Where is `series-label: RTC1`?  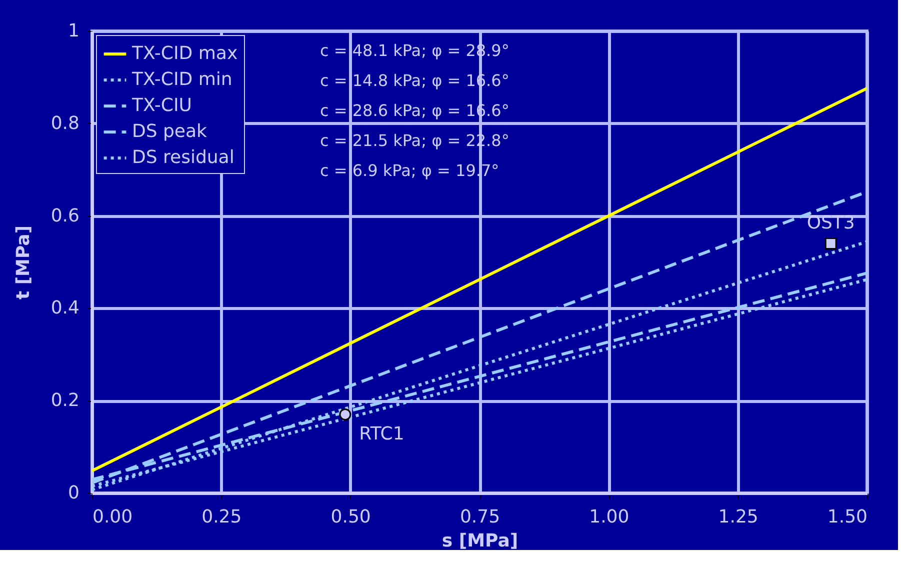 series-label: RTC1 is located at coordinates (381, 433).